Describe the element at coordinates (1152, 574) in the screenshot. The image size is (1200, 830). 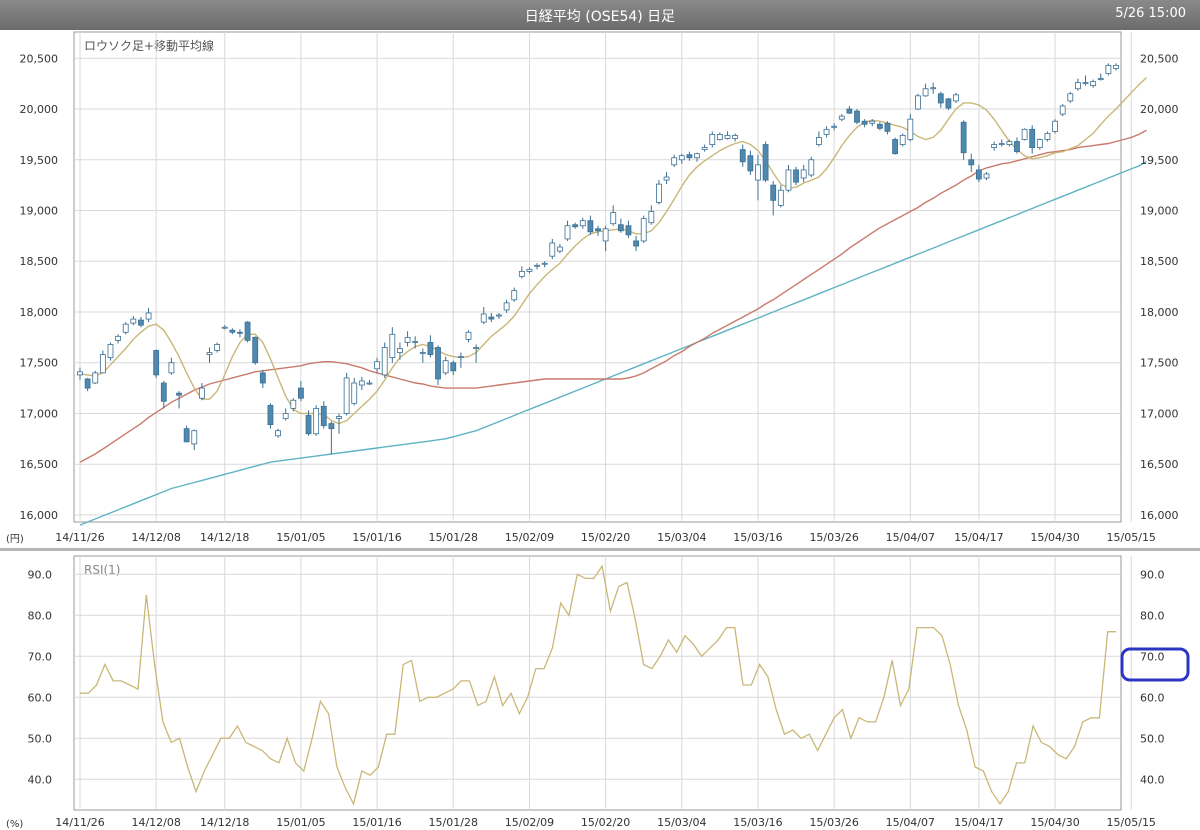
I see `rsi-y-tick-right: 90.0` at that location.